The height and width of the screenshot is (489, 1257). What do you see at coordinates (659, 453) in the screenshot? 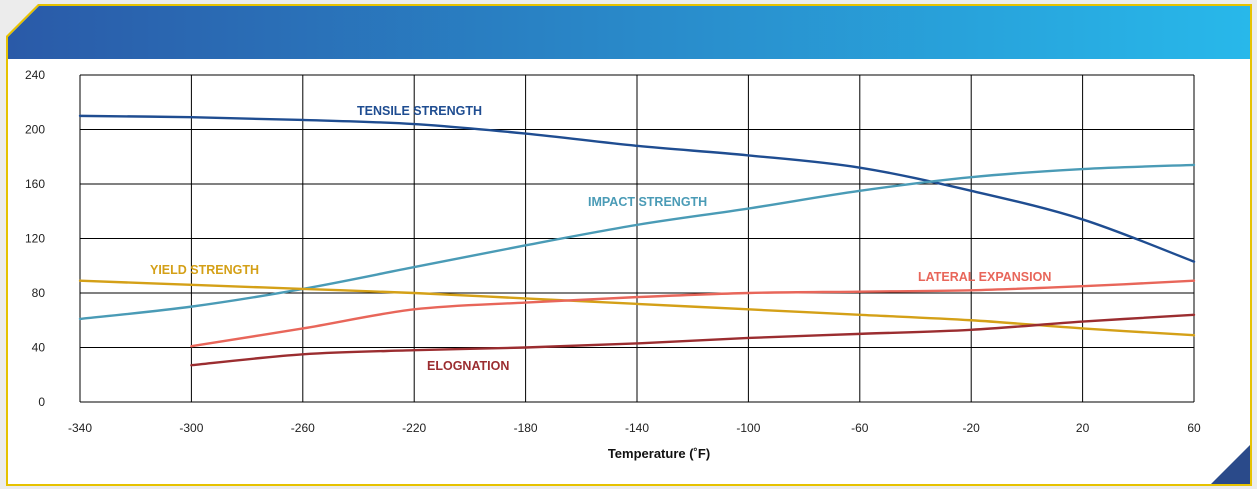
I see `x-axis-title: Temperature (˚F)` at bounding box center [659, 453].